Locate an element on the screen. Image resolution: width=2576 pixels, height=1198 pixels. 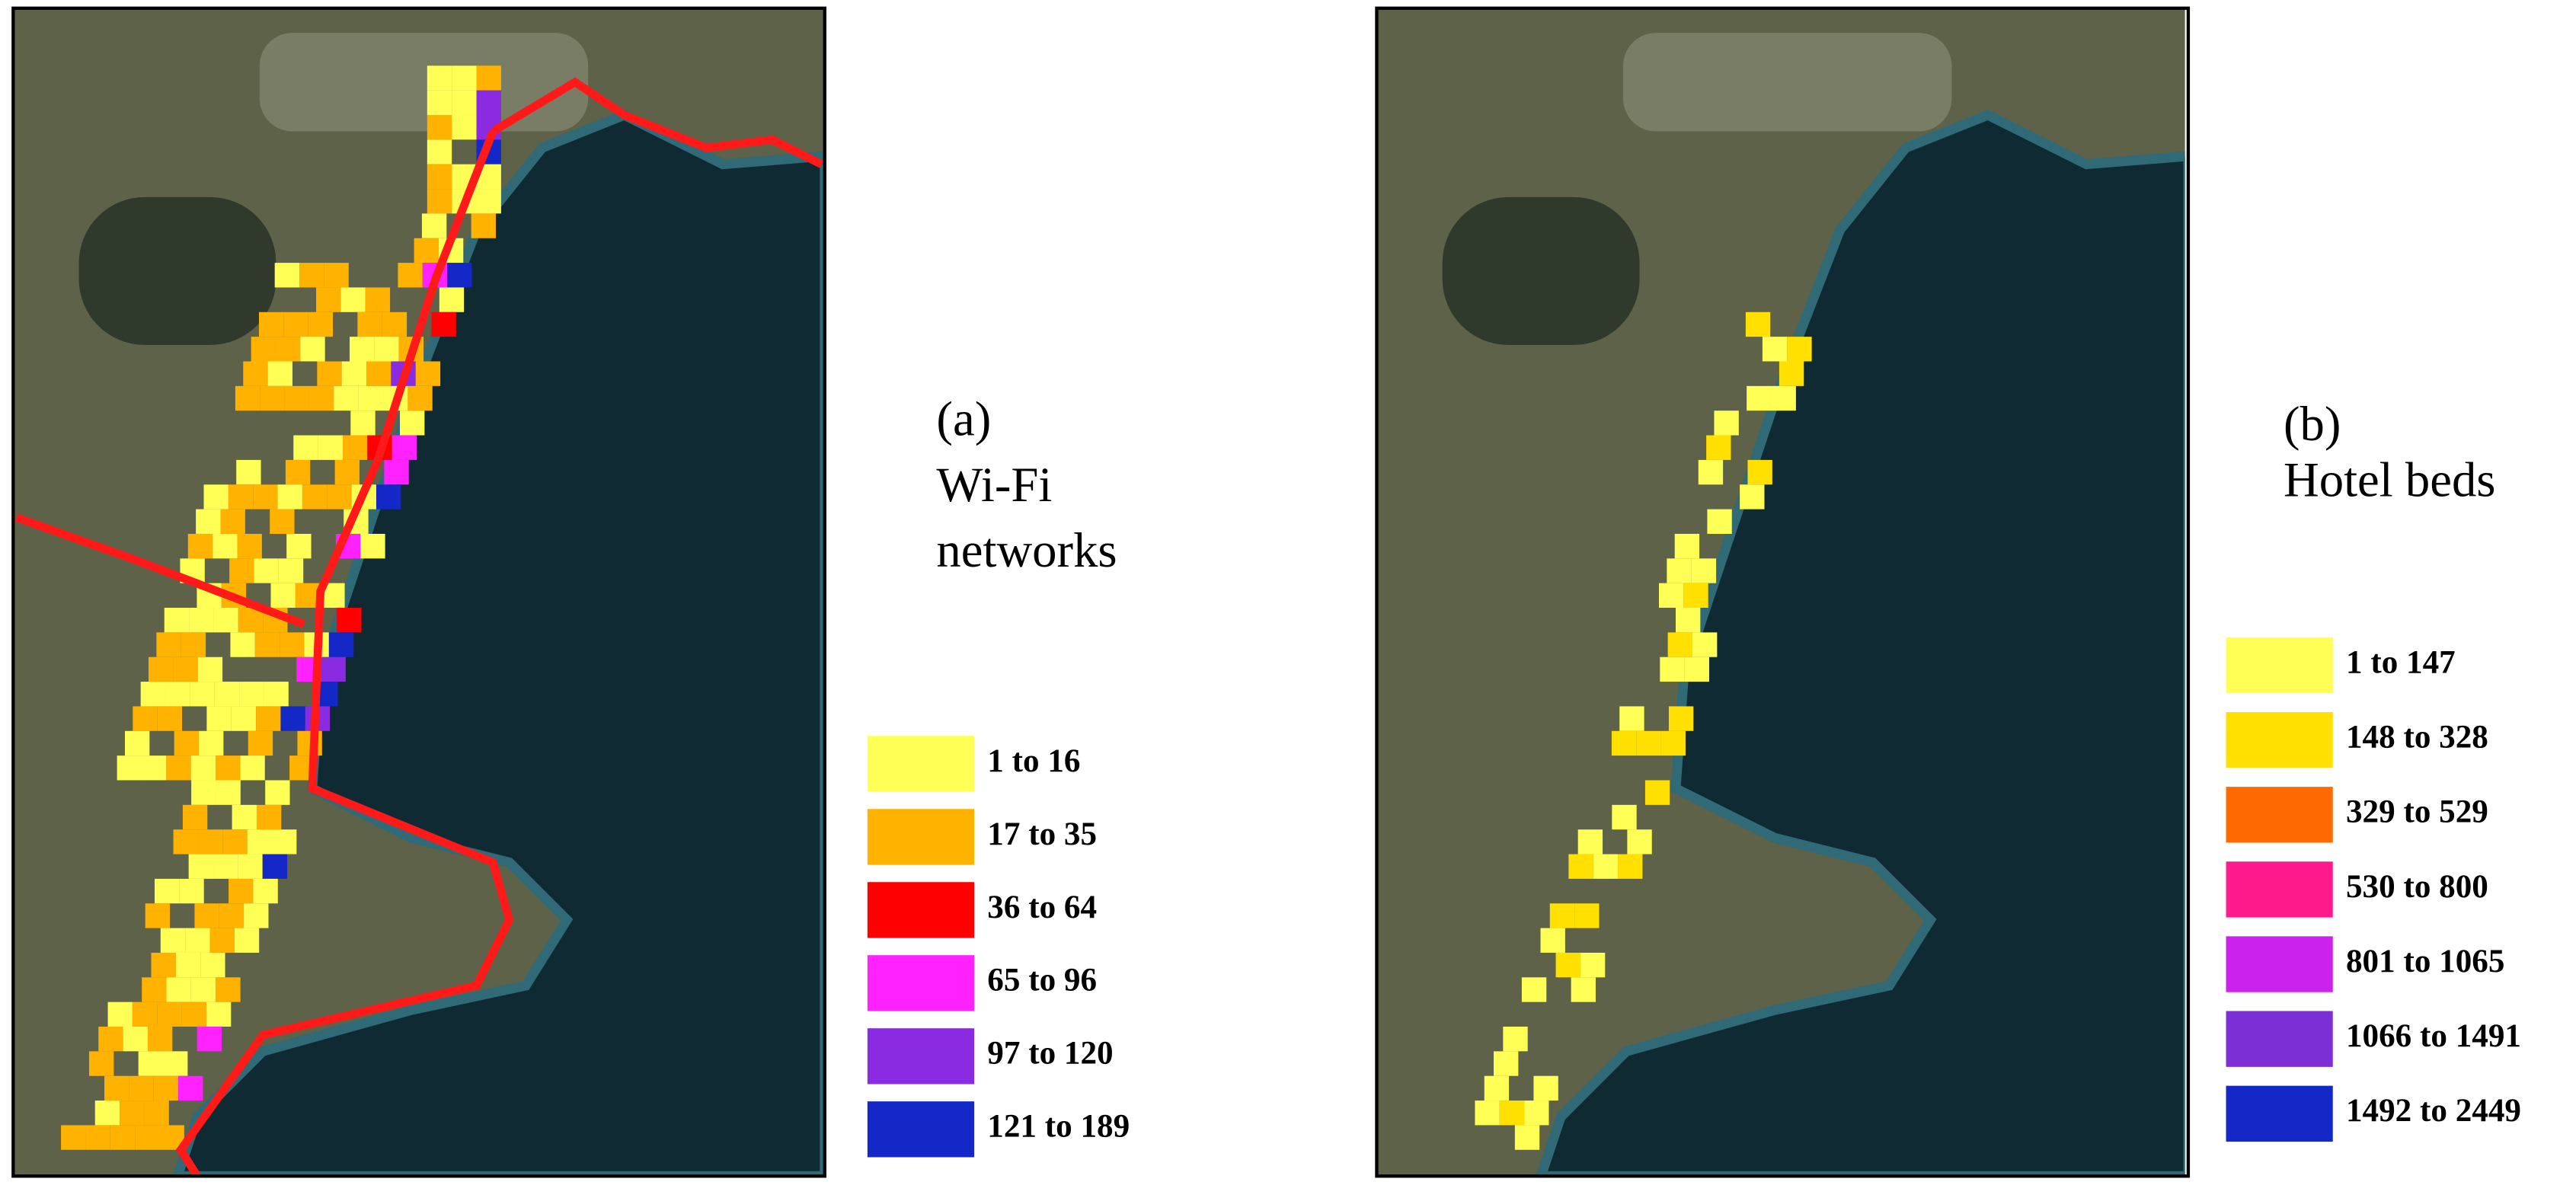
legend-label: 530 to 800 is located at coordinates (2417, 887).